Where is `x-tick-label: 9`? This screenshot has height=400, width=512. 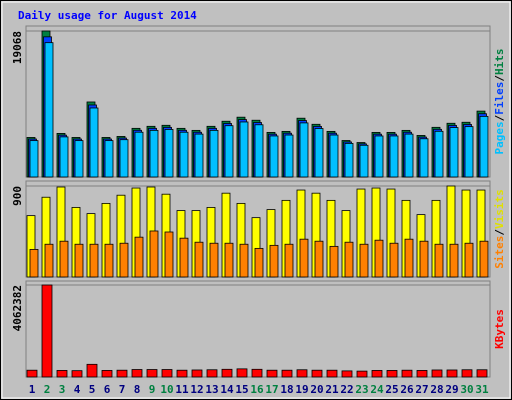 x-tick-label: 9 is located at coordinates (152, 389).